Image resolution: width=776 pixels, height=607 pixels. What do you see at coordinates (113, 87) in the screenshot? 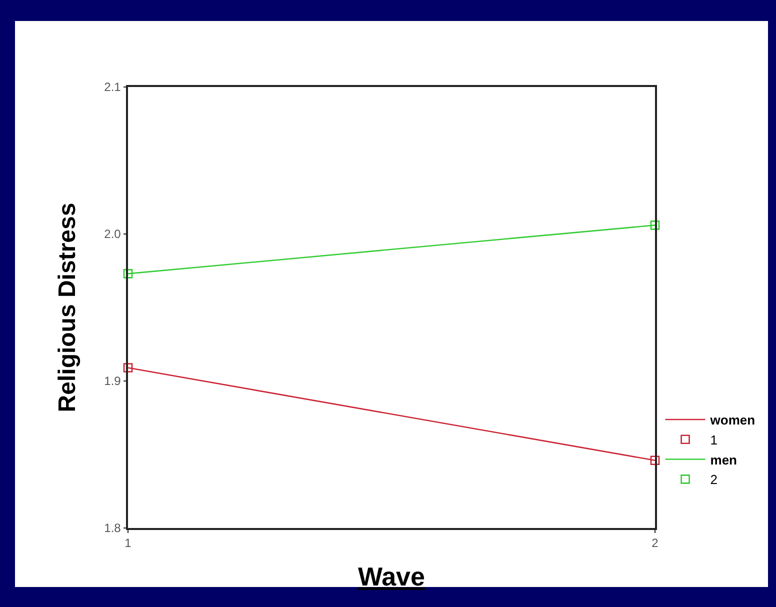
I see `y-tick-label: 2.1` at bounding box center [113, 87].